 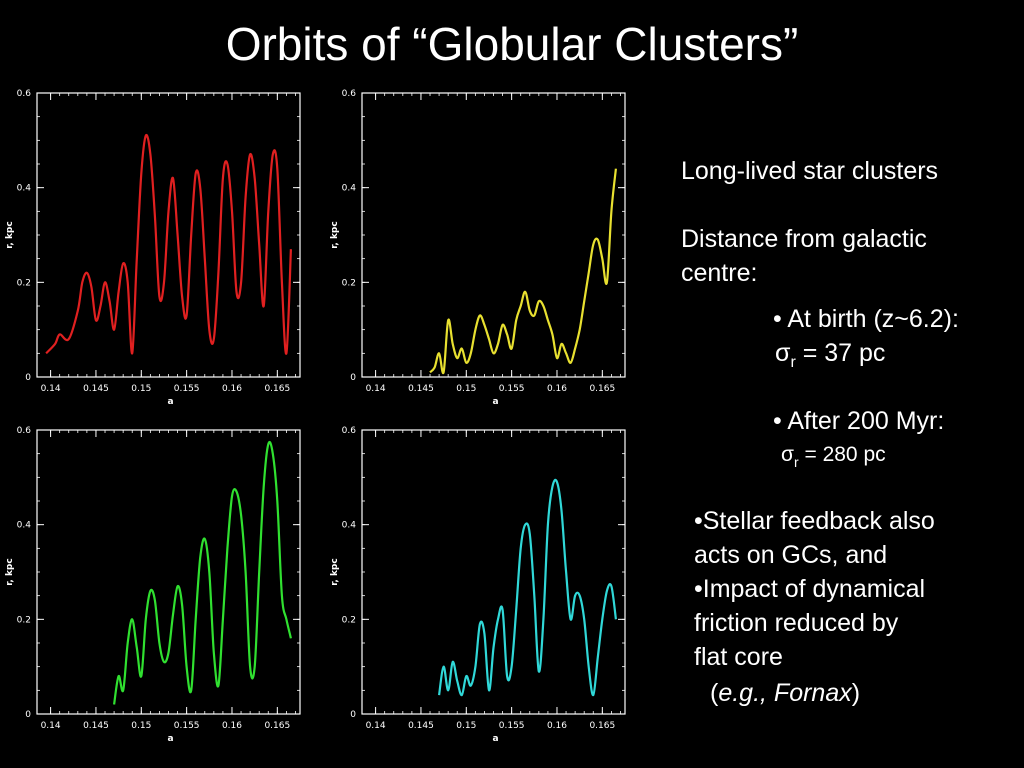 What do you see at coordinates (738, 657) in the screenshot?
I see `impact-line3: flat core` at bounding box center [738, 657].